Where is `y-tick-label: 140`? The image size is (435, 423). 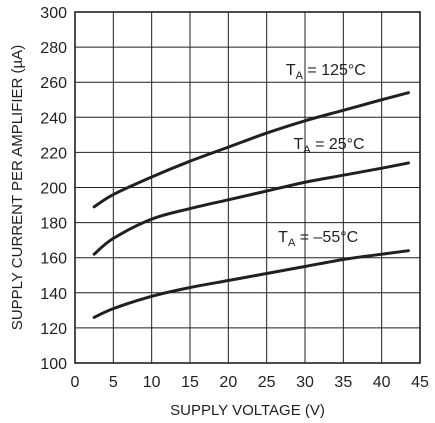
y-tick-label: 140 is located at coordinates (53, 294).